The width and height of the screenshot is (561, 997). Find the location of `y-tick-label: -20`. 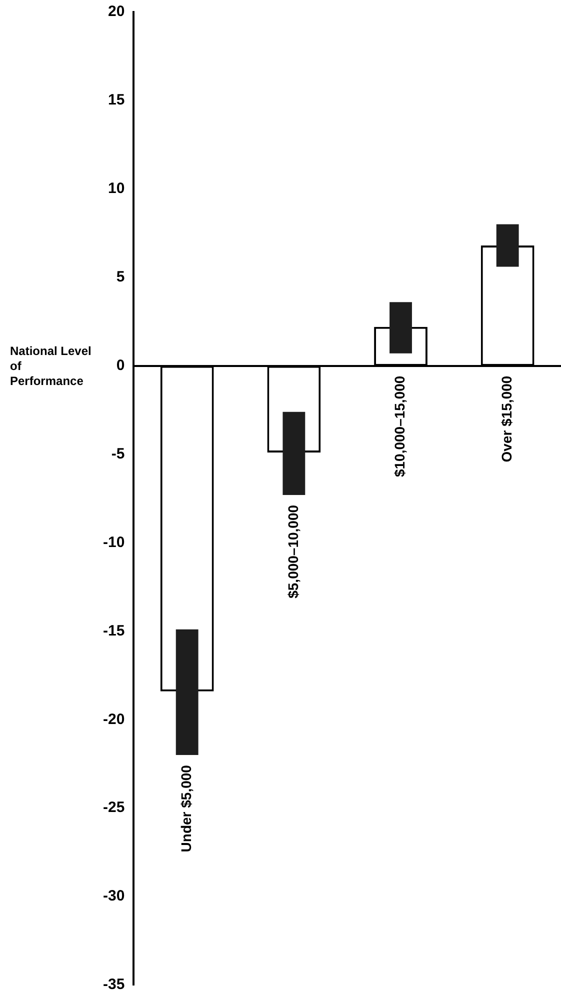

y-tick-label: -20 is located at coordinates (113, 719).